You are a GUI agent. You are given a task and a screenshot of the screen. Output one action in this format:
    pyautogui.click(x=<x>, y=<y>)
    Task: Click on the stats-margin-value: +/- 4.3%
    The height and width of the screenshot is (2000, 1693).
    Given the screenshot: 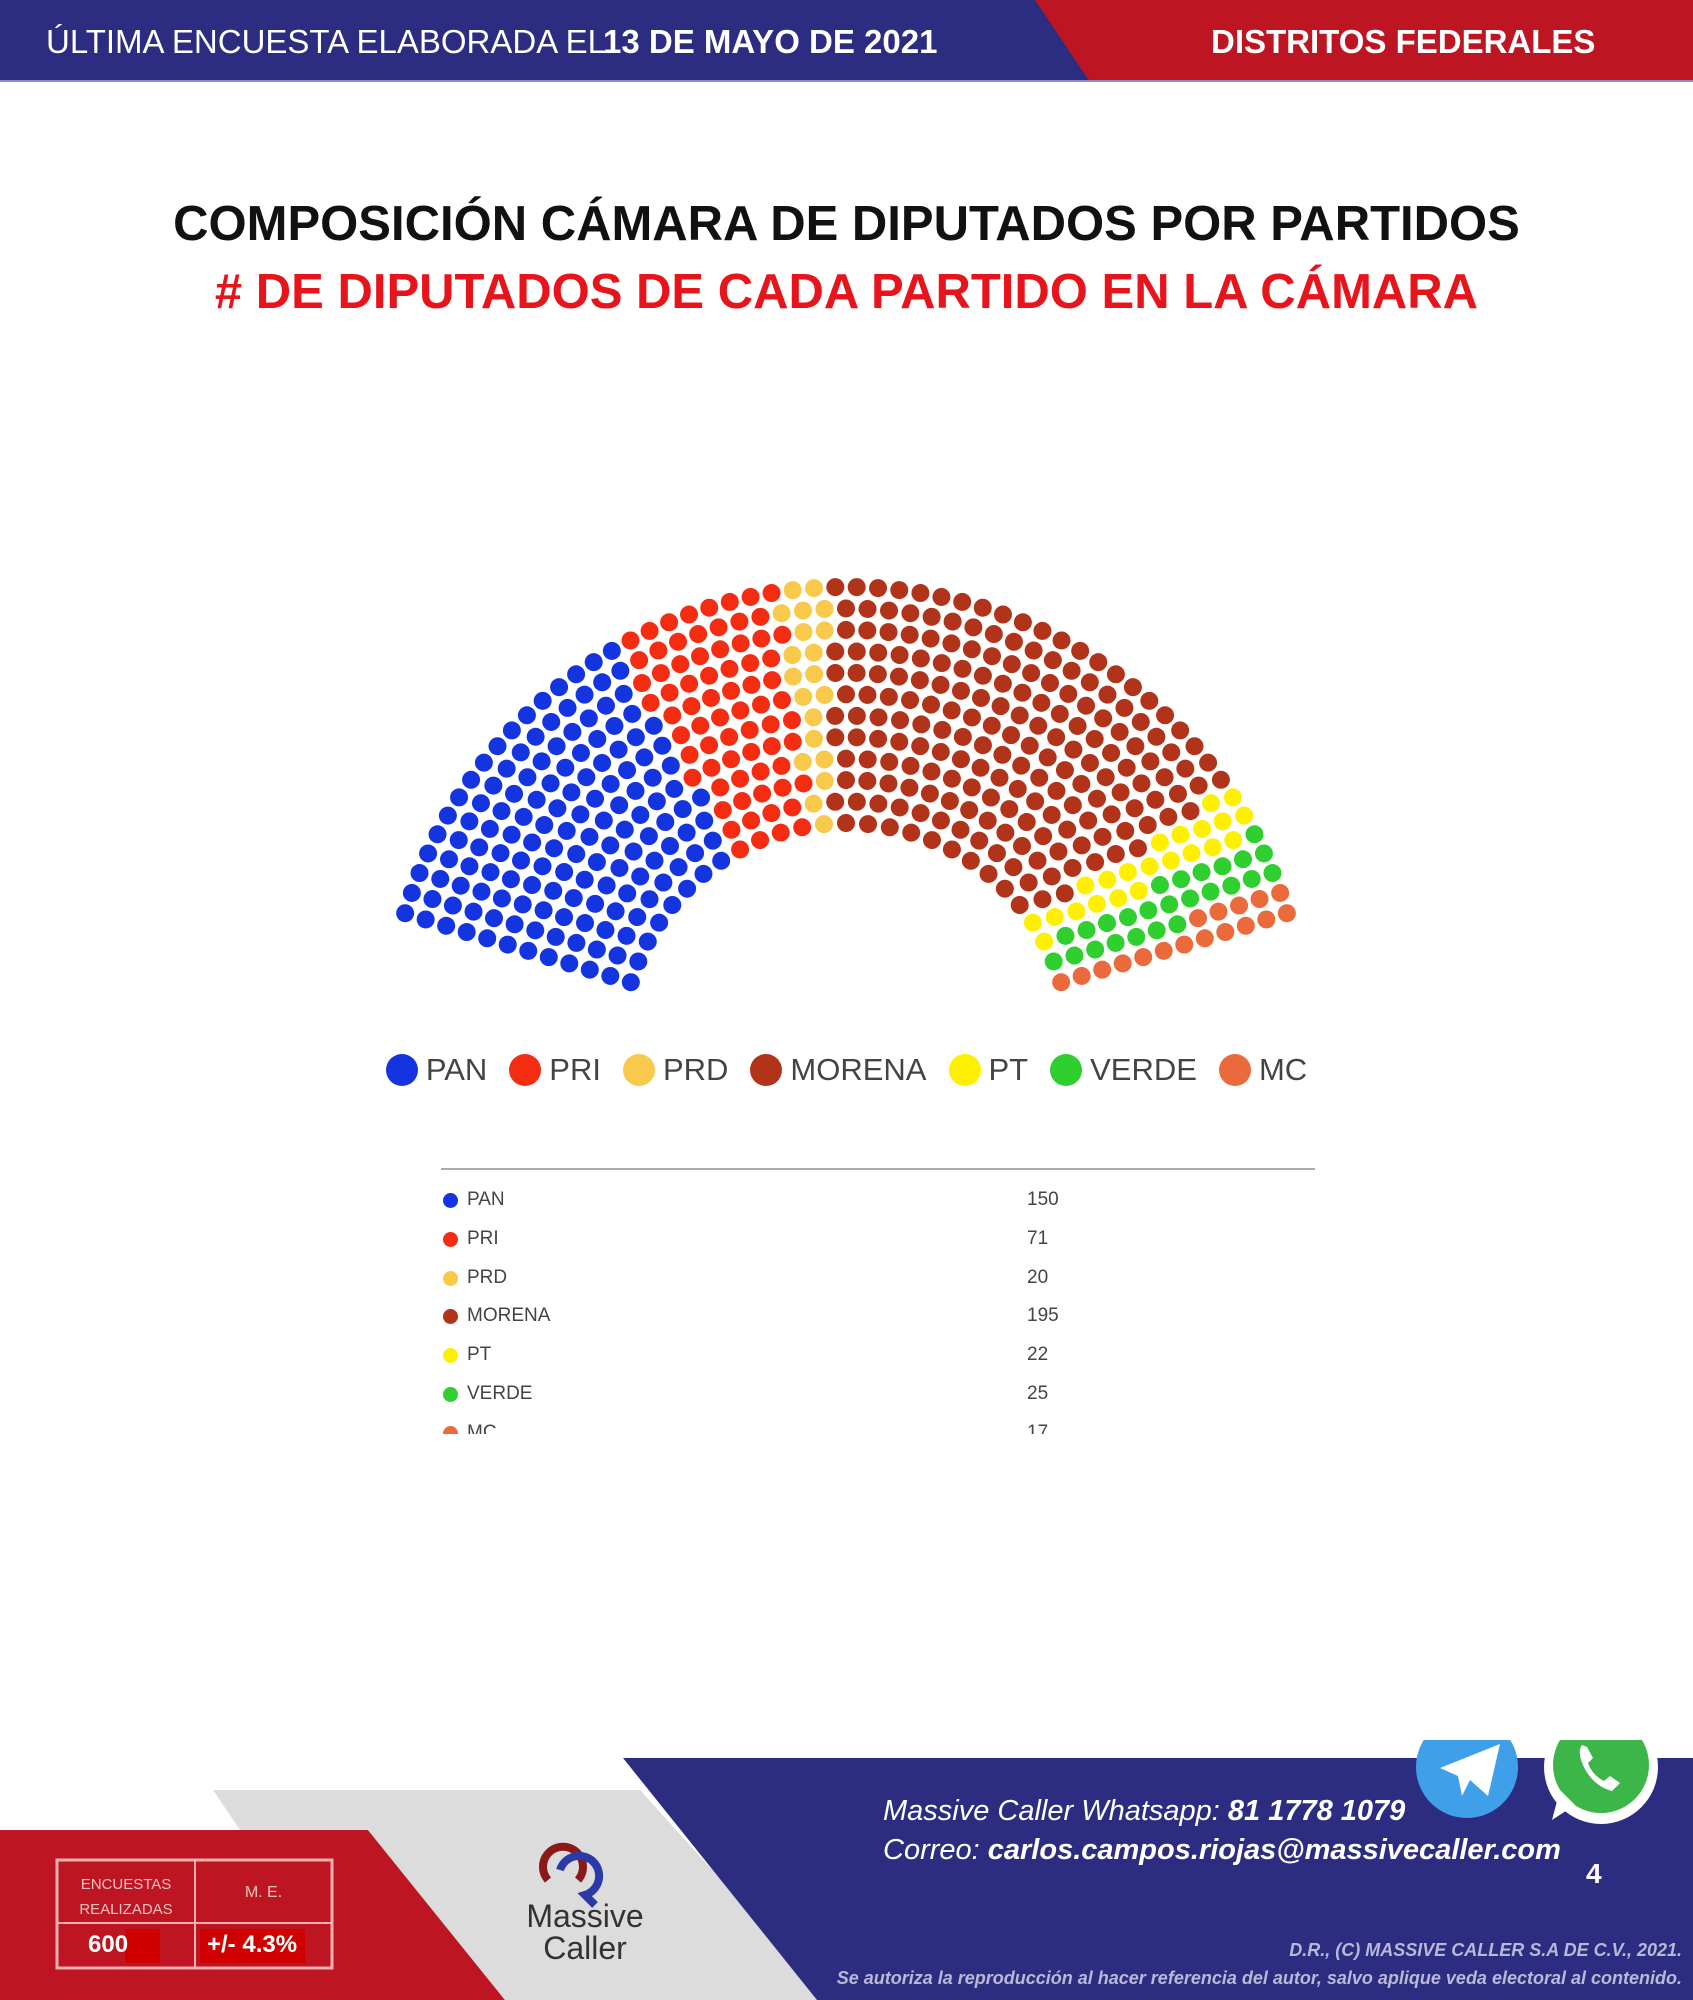 What is the action you would take?
    pyautogui.click(x=252, y=1944)
    